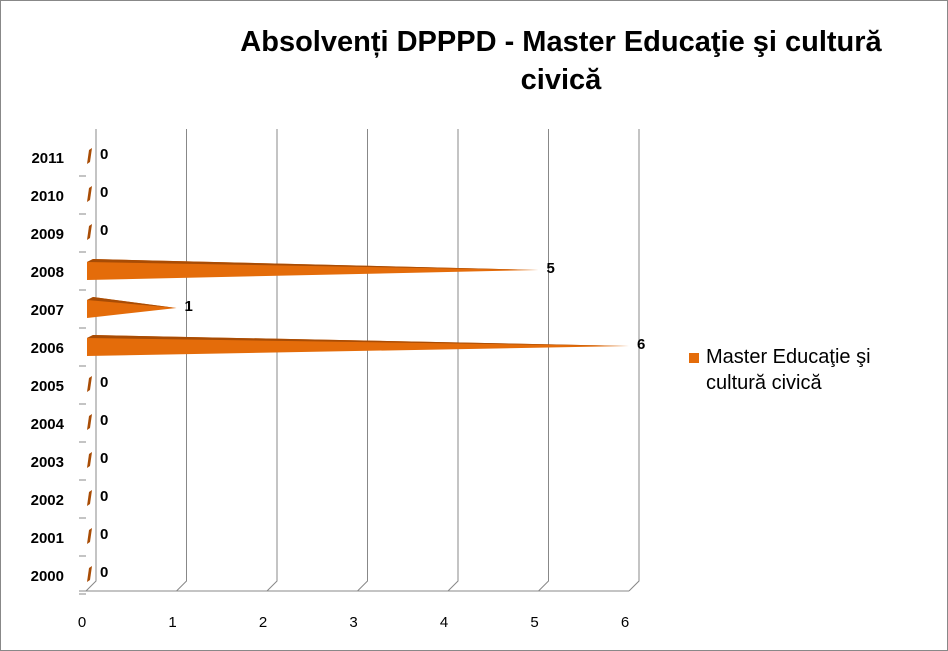 This screenshot has width=948, height=651. Describe the element at coordinates (47, 196) in the screenshot. I see `y-tick-label: 2010` at that location.